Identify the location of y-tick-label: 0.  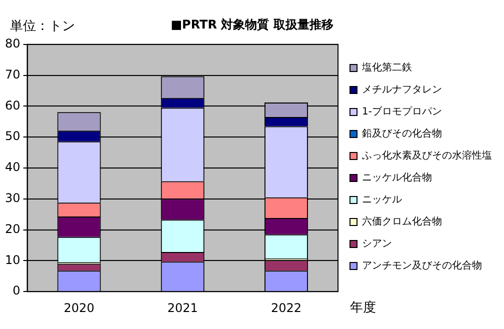
(16, 291).